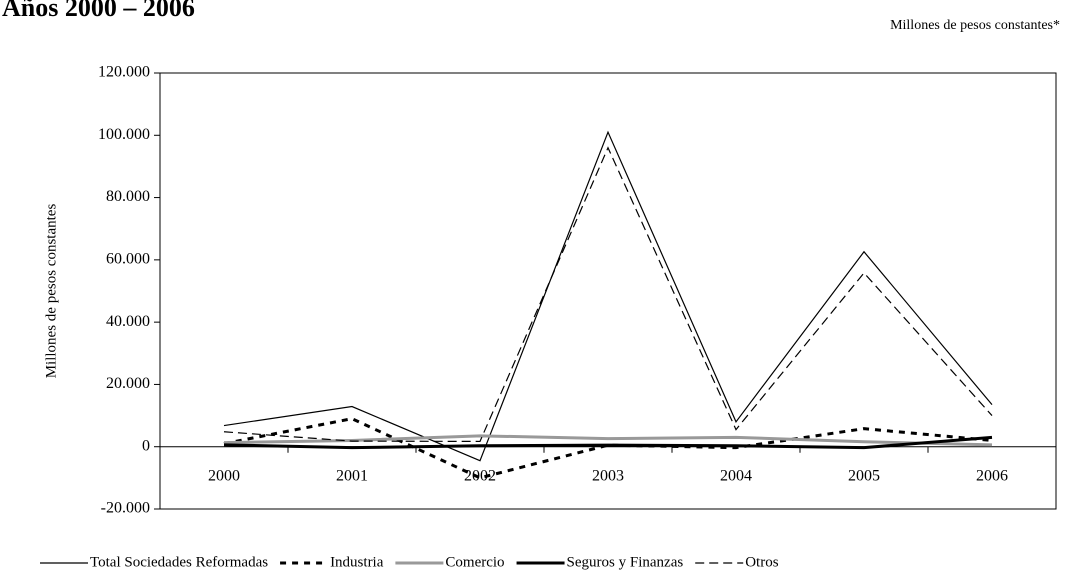 This screenshot has width=1069, height=572. Describe the element at coordinates (992, 475) in the screenshot. I see `x-tick-label: 2006` at that location.